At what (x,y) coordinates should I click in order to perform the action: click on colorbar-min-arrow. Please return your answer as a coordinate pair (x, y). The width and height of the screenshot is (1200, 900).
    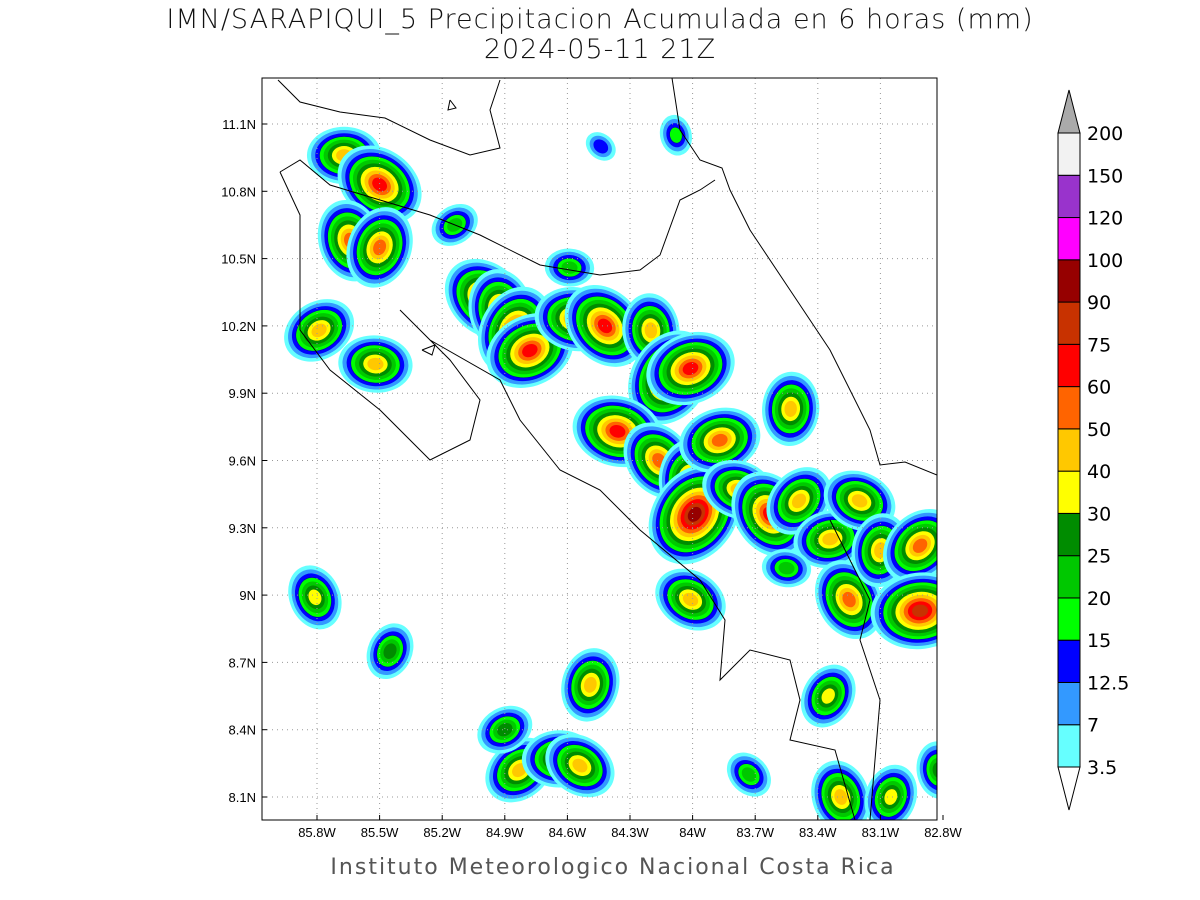
    Looking at the image, I should click on (1069, 788).